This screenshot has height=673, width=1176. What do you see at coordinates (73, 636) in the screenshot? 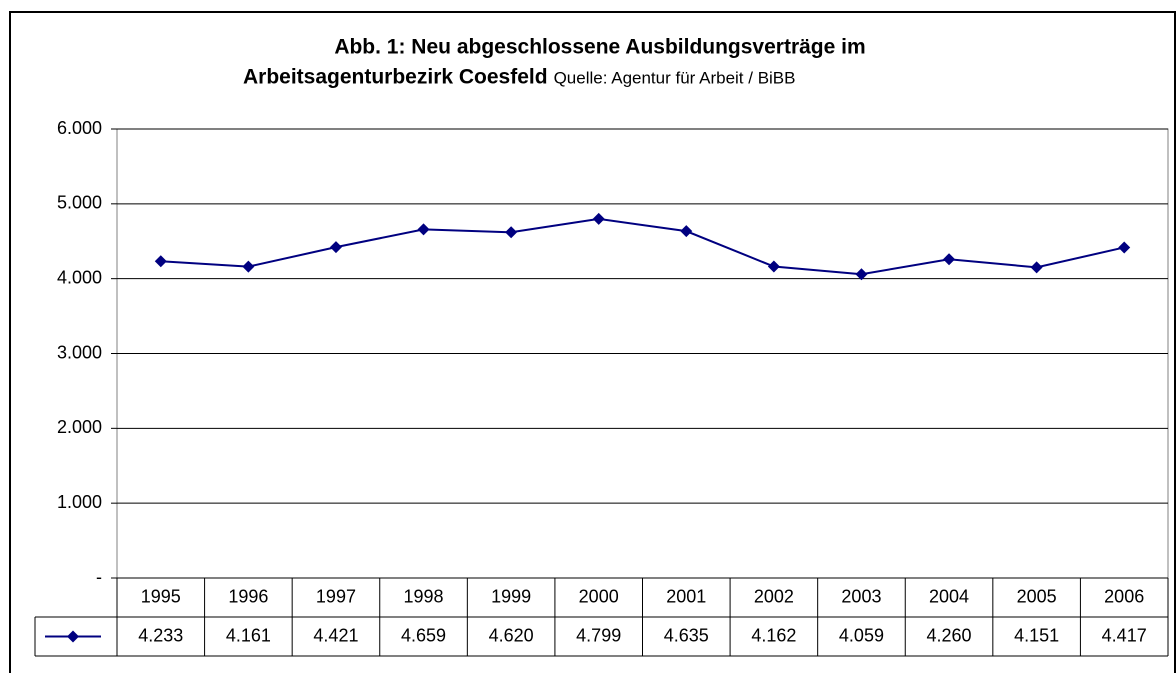
I see `legend-key` at bounding box center [73, 636].